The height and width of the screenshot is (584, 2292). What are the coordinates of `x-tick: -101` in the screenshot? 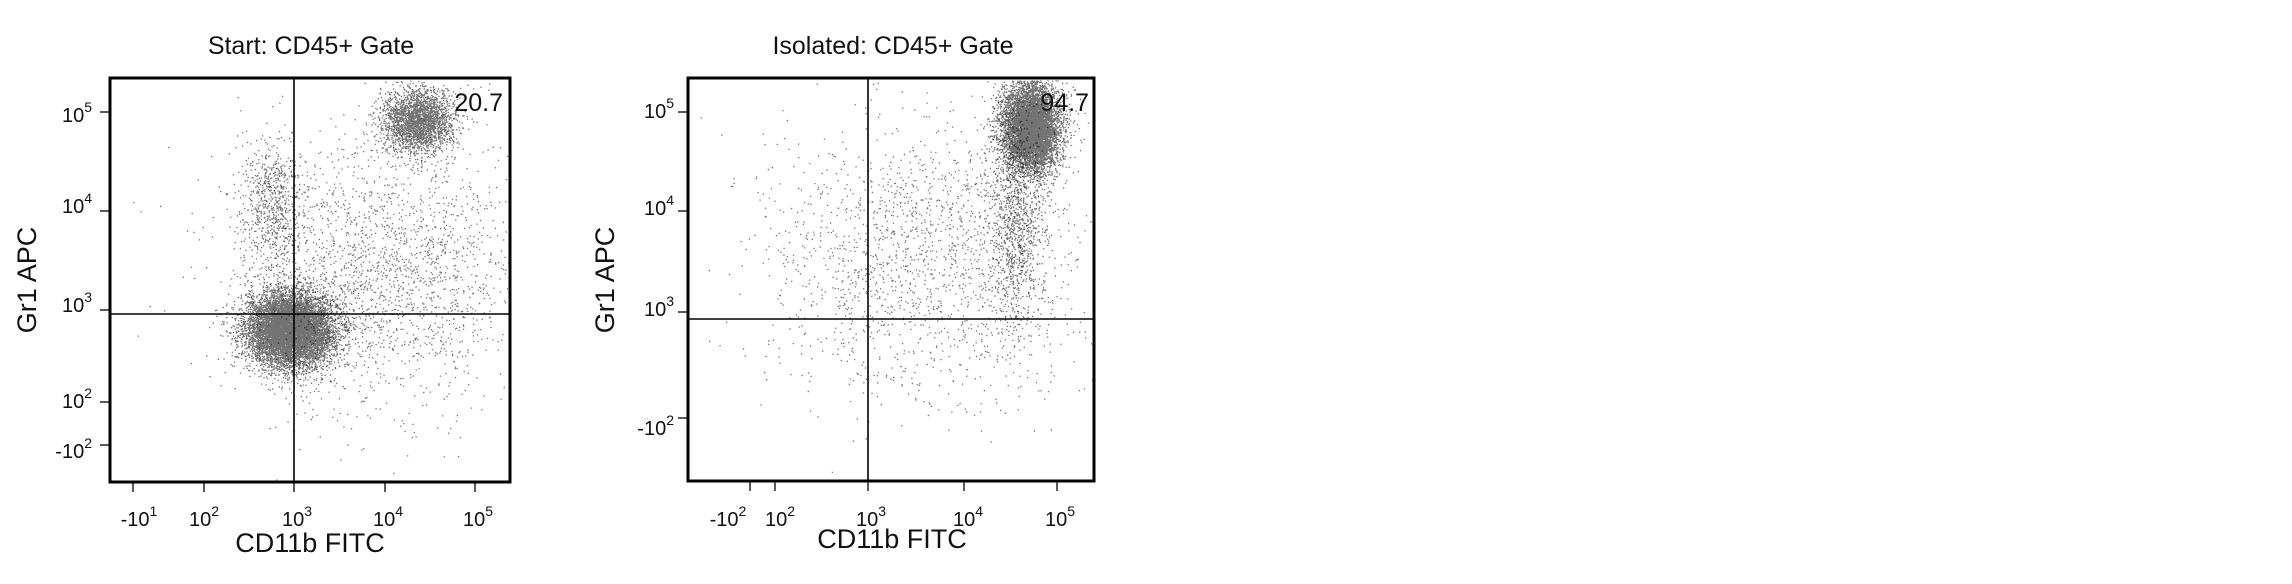 It's located at (139, 506).